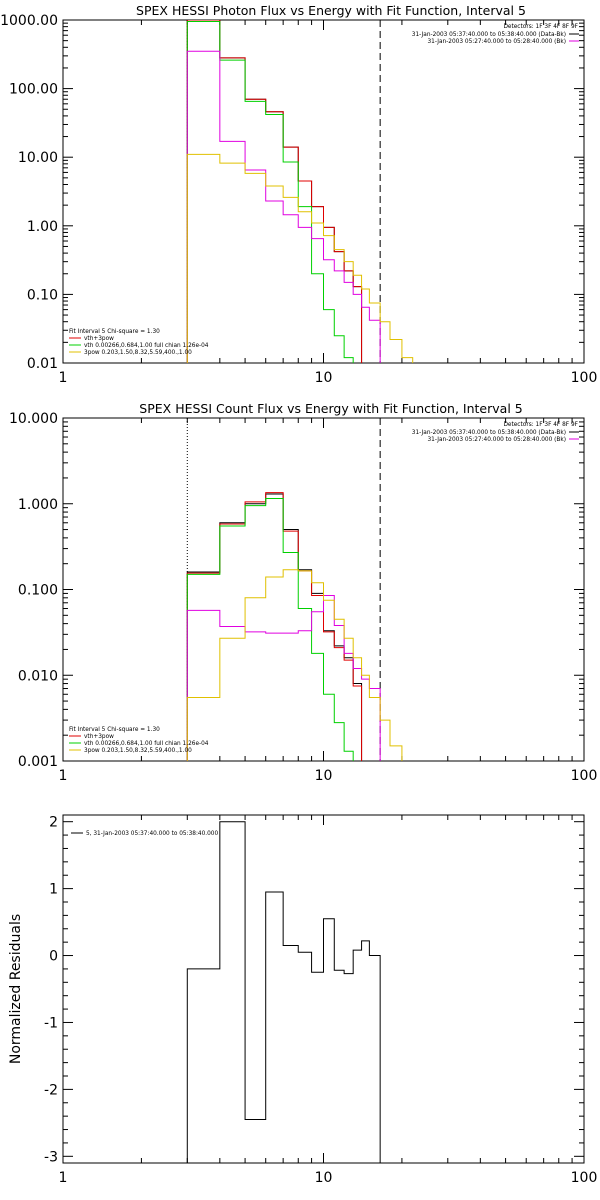 The image size is (600, 1200). Describe the element at coordinates (53, 890) in the screenshot. I see `y-tick-label: 1` at that location.